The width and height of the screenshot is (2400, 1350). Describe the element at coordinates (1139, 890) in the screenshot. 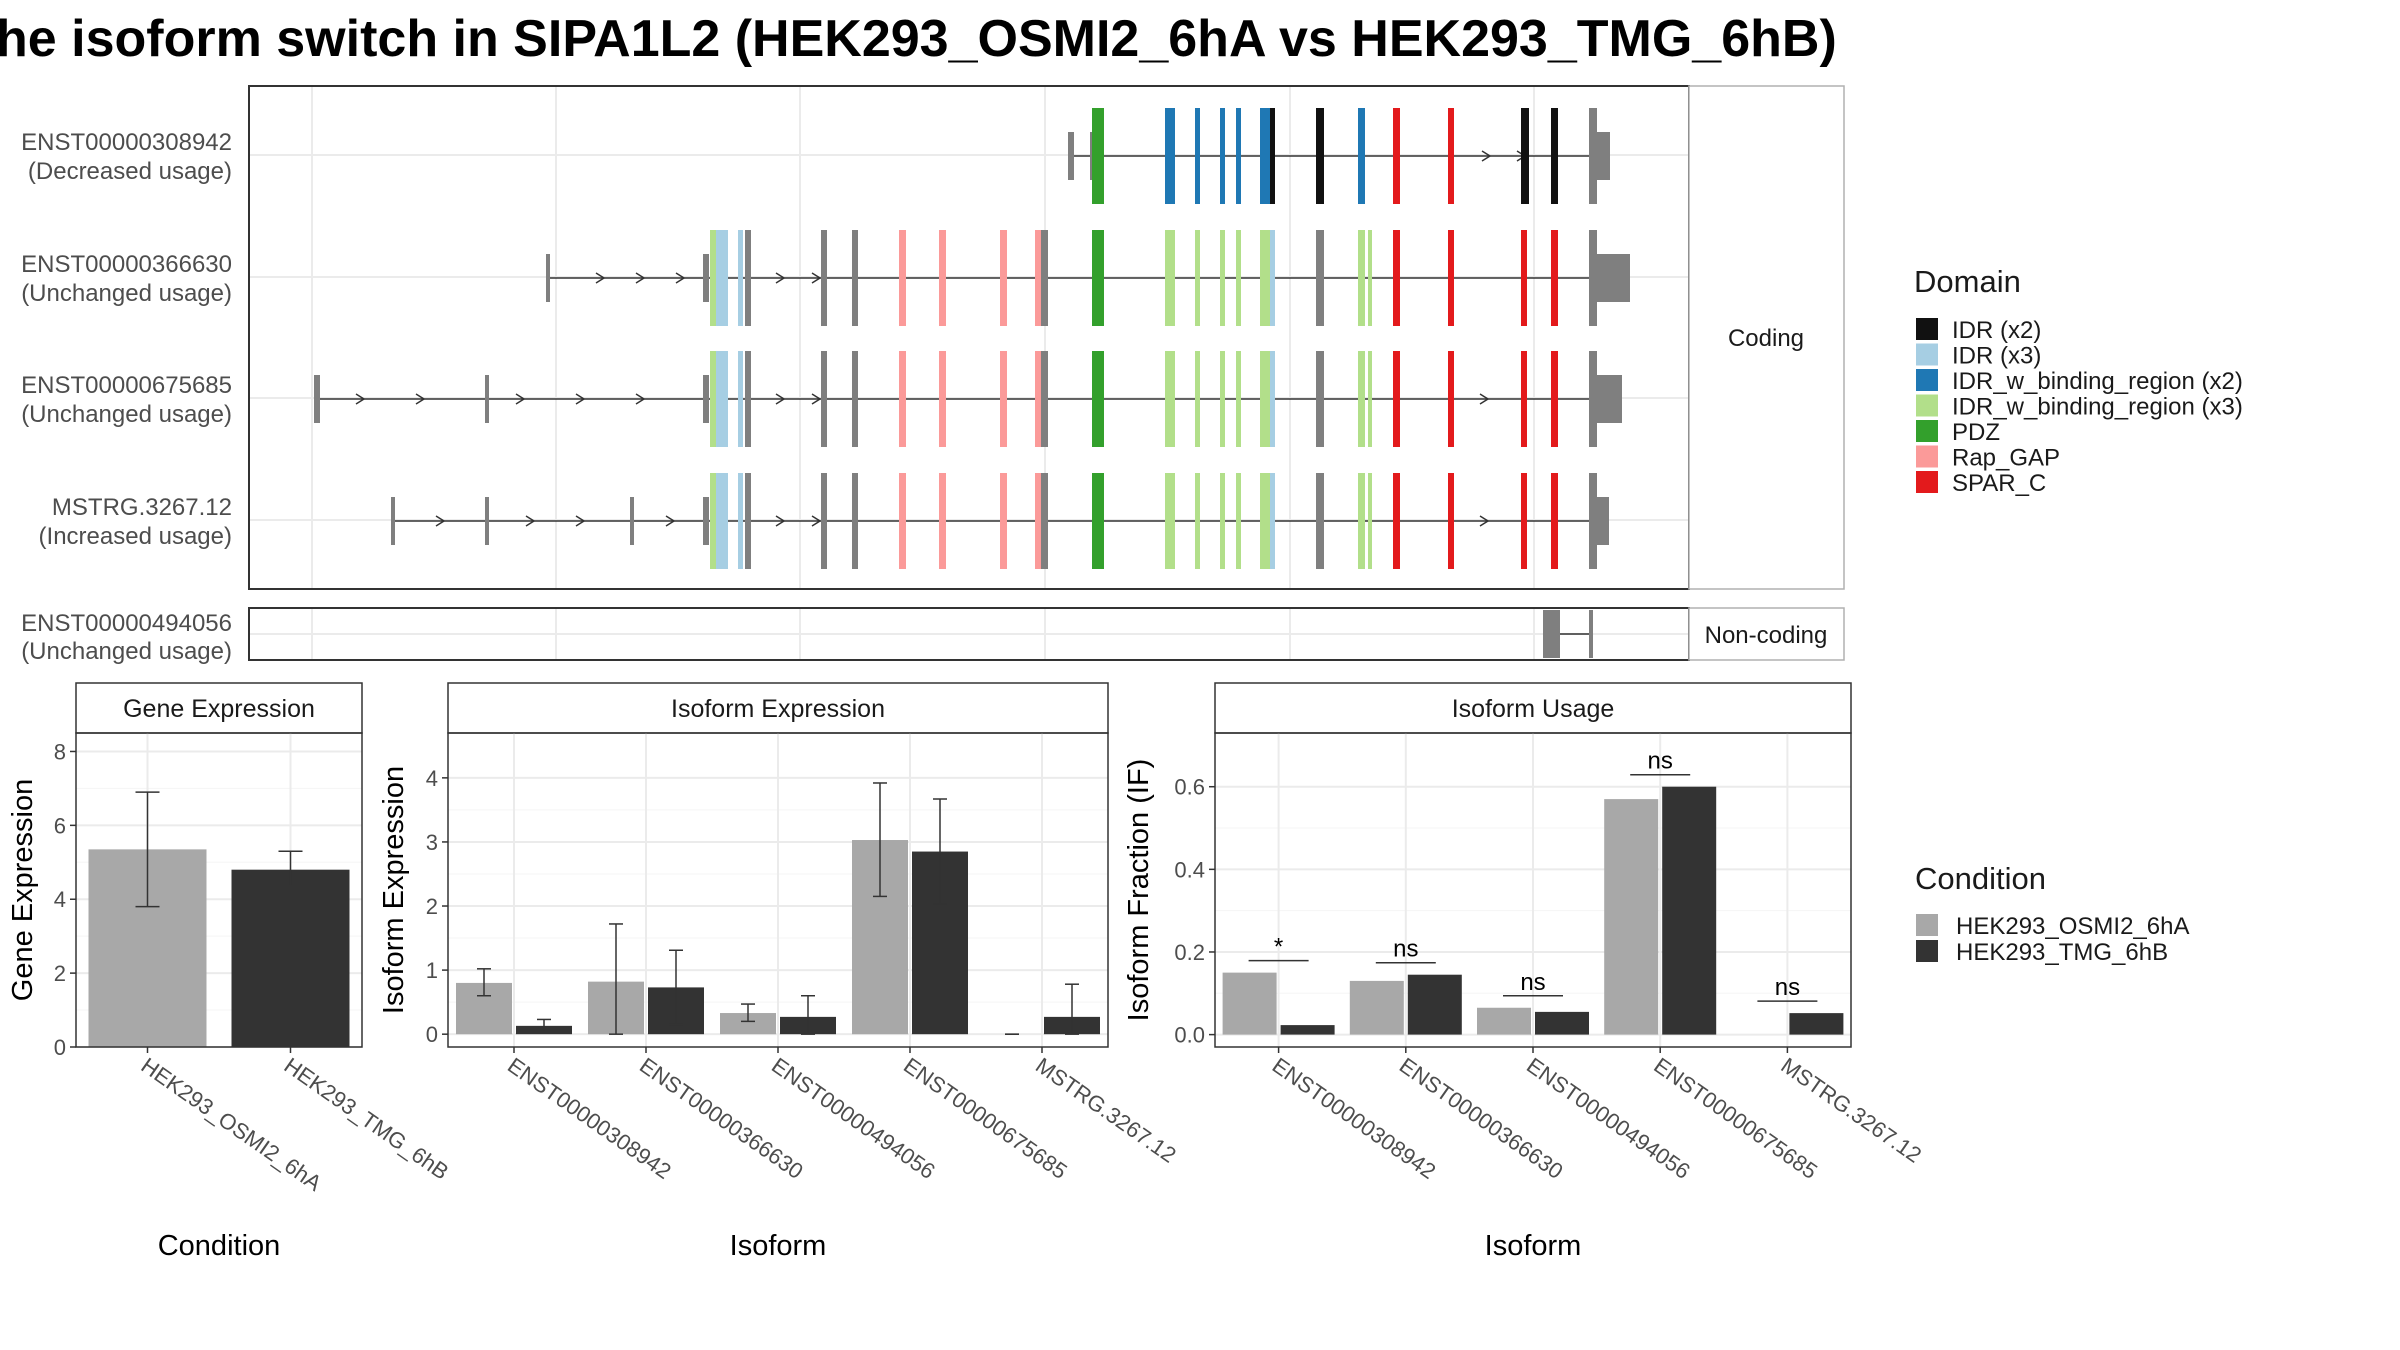

I see `y-axis-title: Isoform Fraction (IF)` at that location.